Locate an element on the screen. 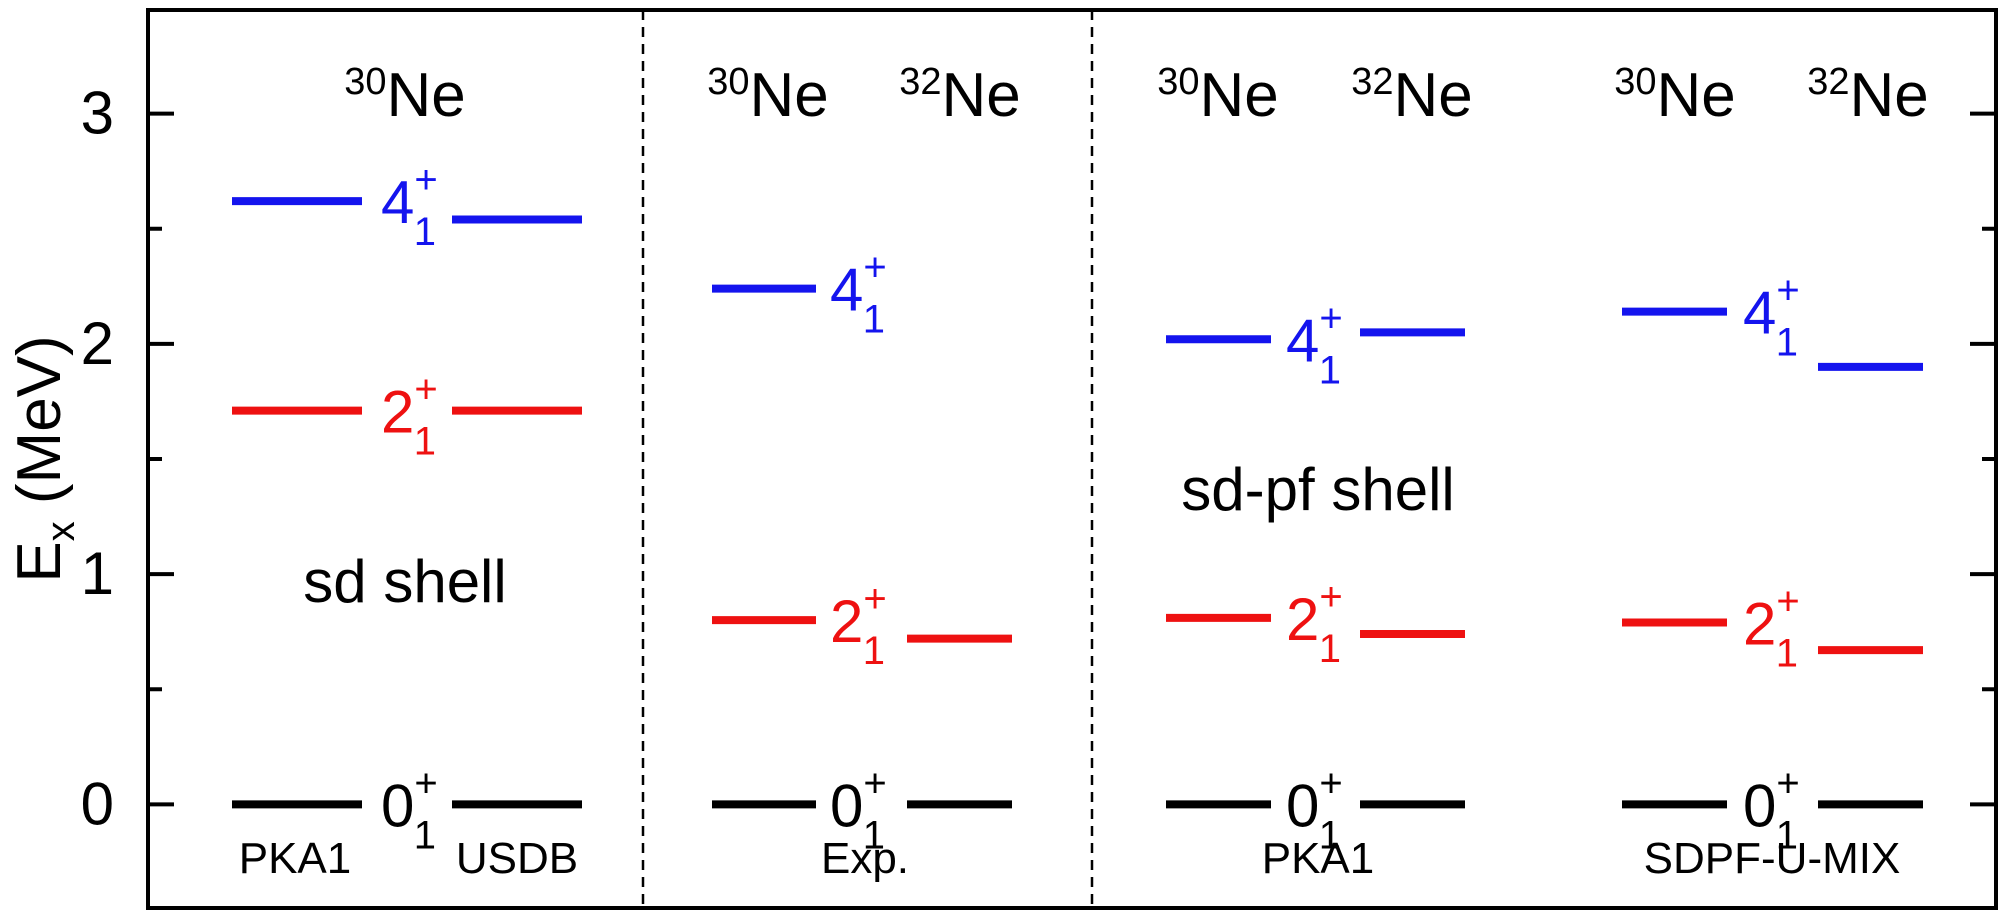 The height and width of the screenshot is (921, 2006). ytick-label-2: 2 is located at coordinates (97, 343).